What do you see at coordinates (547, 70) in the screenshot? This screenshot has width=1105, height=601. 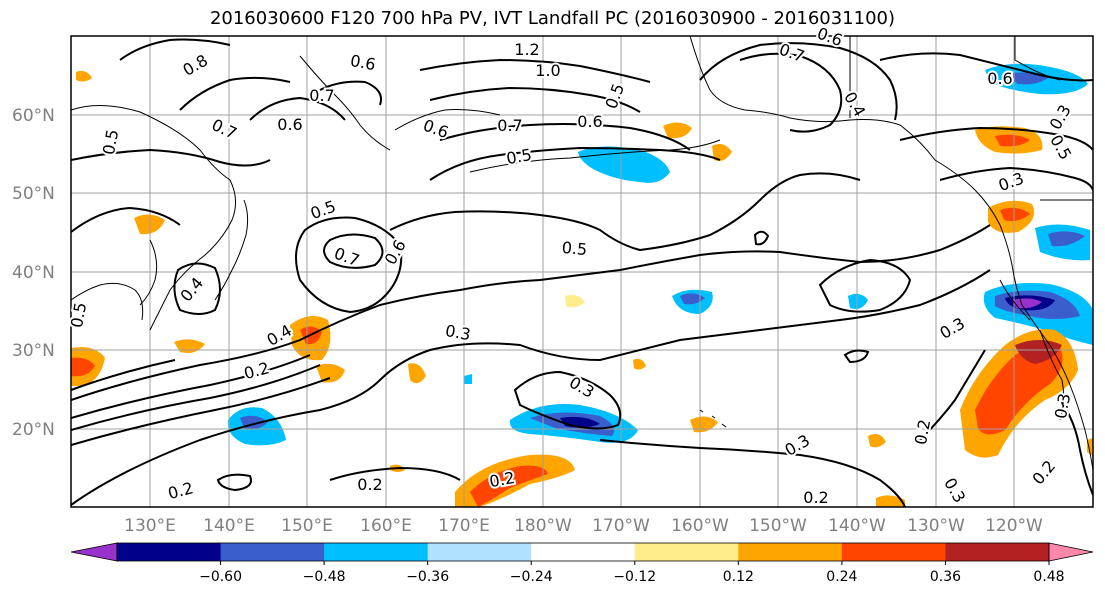 I see `contour-label: 1.0` at bounding box center [547, 70].